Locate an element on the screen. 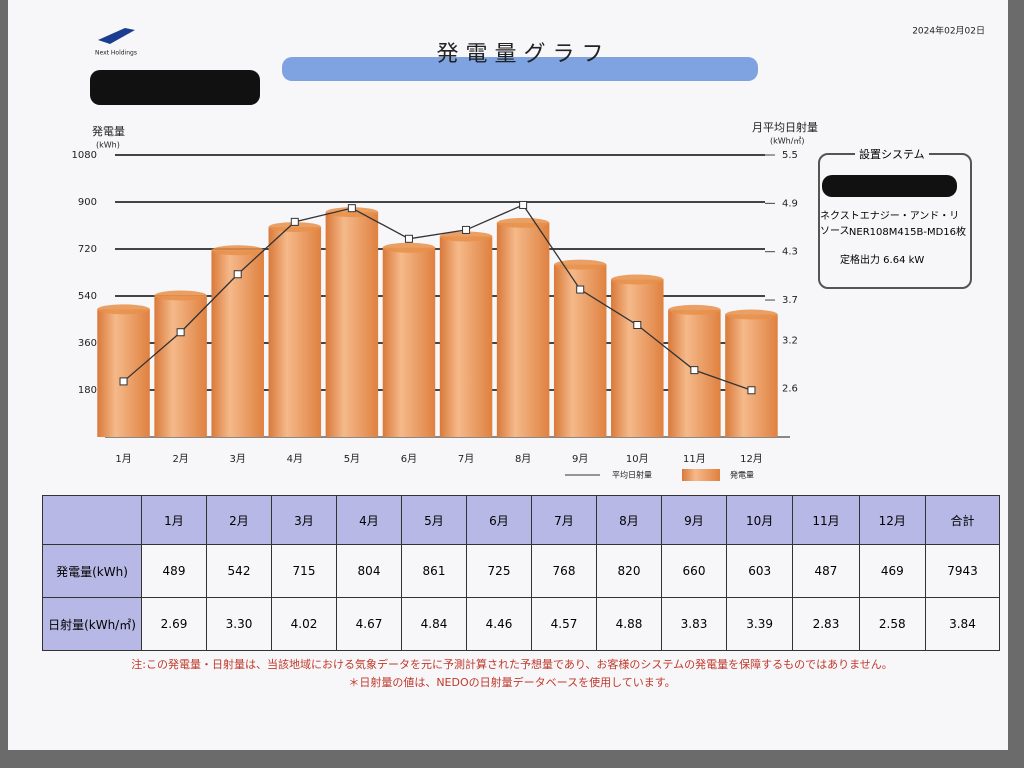 Image resolution: width=1024 pixels, height=768 pixels. y2-tick-label: 2.6 is located at coordinates (790, 389).